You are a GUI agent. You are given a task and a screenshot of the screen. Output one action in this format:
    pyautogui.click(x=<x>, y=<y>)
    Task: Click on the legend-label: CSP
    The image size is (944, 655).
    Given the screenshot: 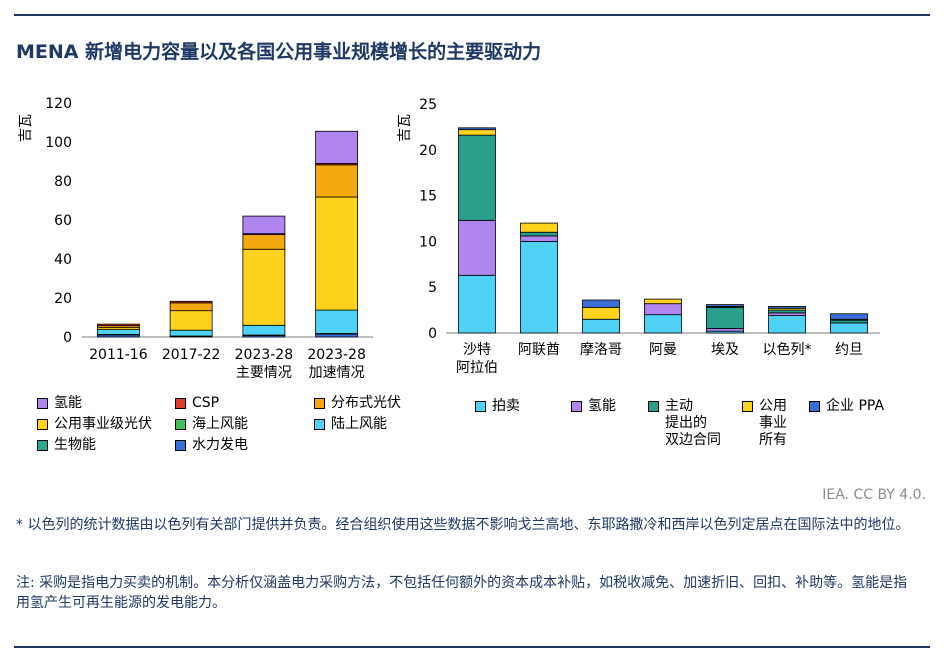 What is the action you would take?
    pyautogui.click(x=206, y=403)
    